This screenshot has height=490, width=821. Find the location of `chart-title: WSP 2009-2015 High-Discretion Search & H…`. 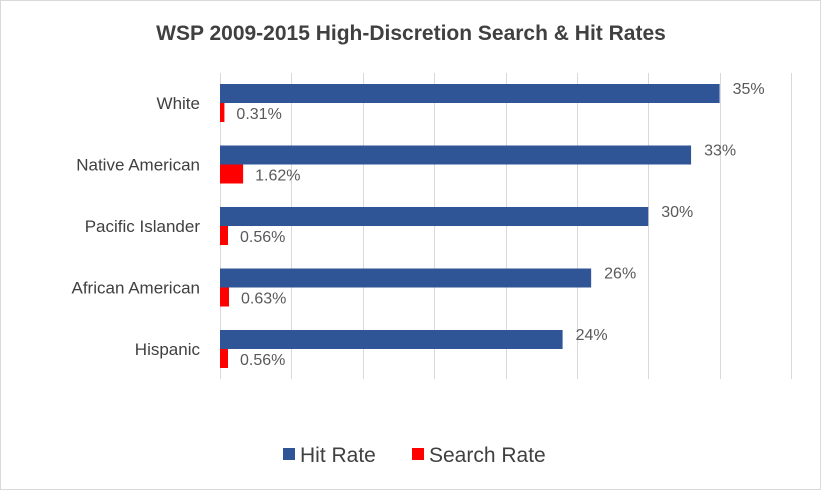

chart-title: WSP 2009-2015 High-Discretion Search & H… is located at coordinates (411, 33).